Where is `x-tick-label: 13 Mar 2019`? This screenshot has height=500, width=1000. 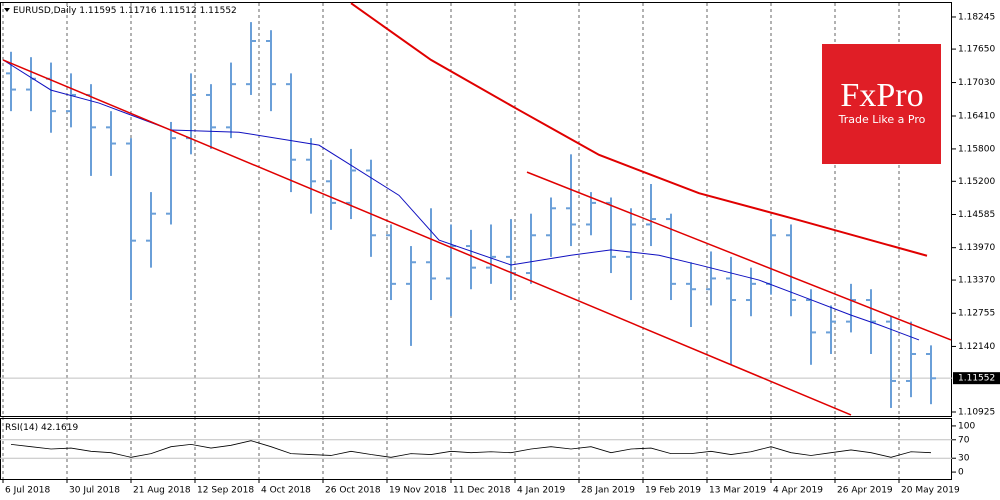
x-tick-label: 13 Mar 2019 is located at coordinates (737, 491).